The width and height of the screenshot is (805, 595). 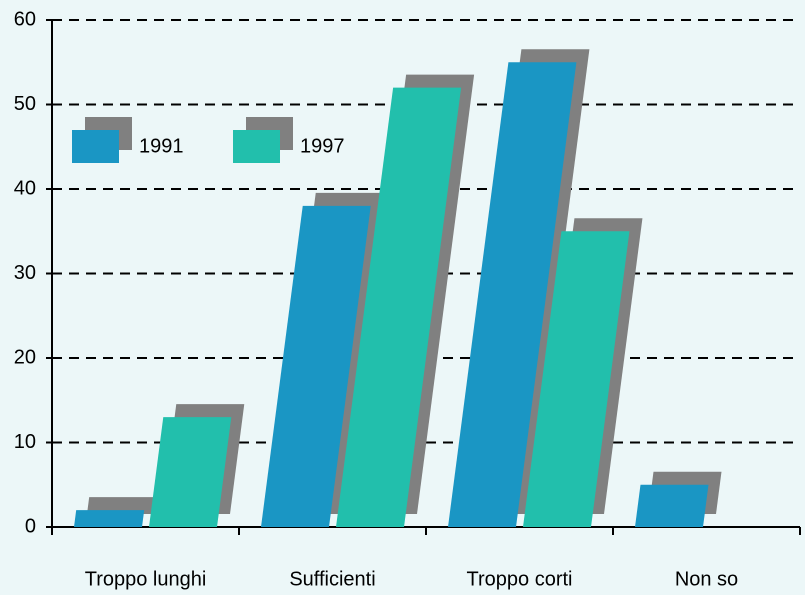 What do you see at coordinates (25, 273) in the screenshot?
I see `y-tick-label: 30` at bounding box center [25, 273].